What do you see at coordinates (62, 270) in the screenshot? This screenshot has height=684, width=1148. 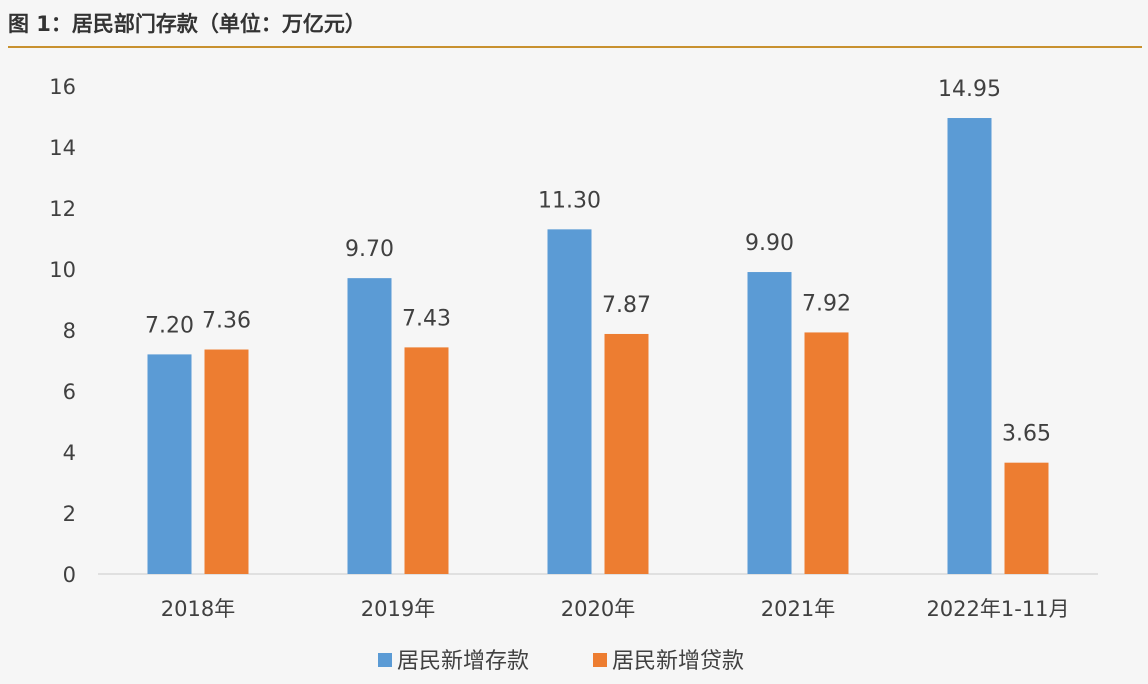 I see `y-tick-label: 10` at bounding box center [62, 270].